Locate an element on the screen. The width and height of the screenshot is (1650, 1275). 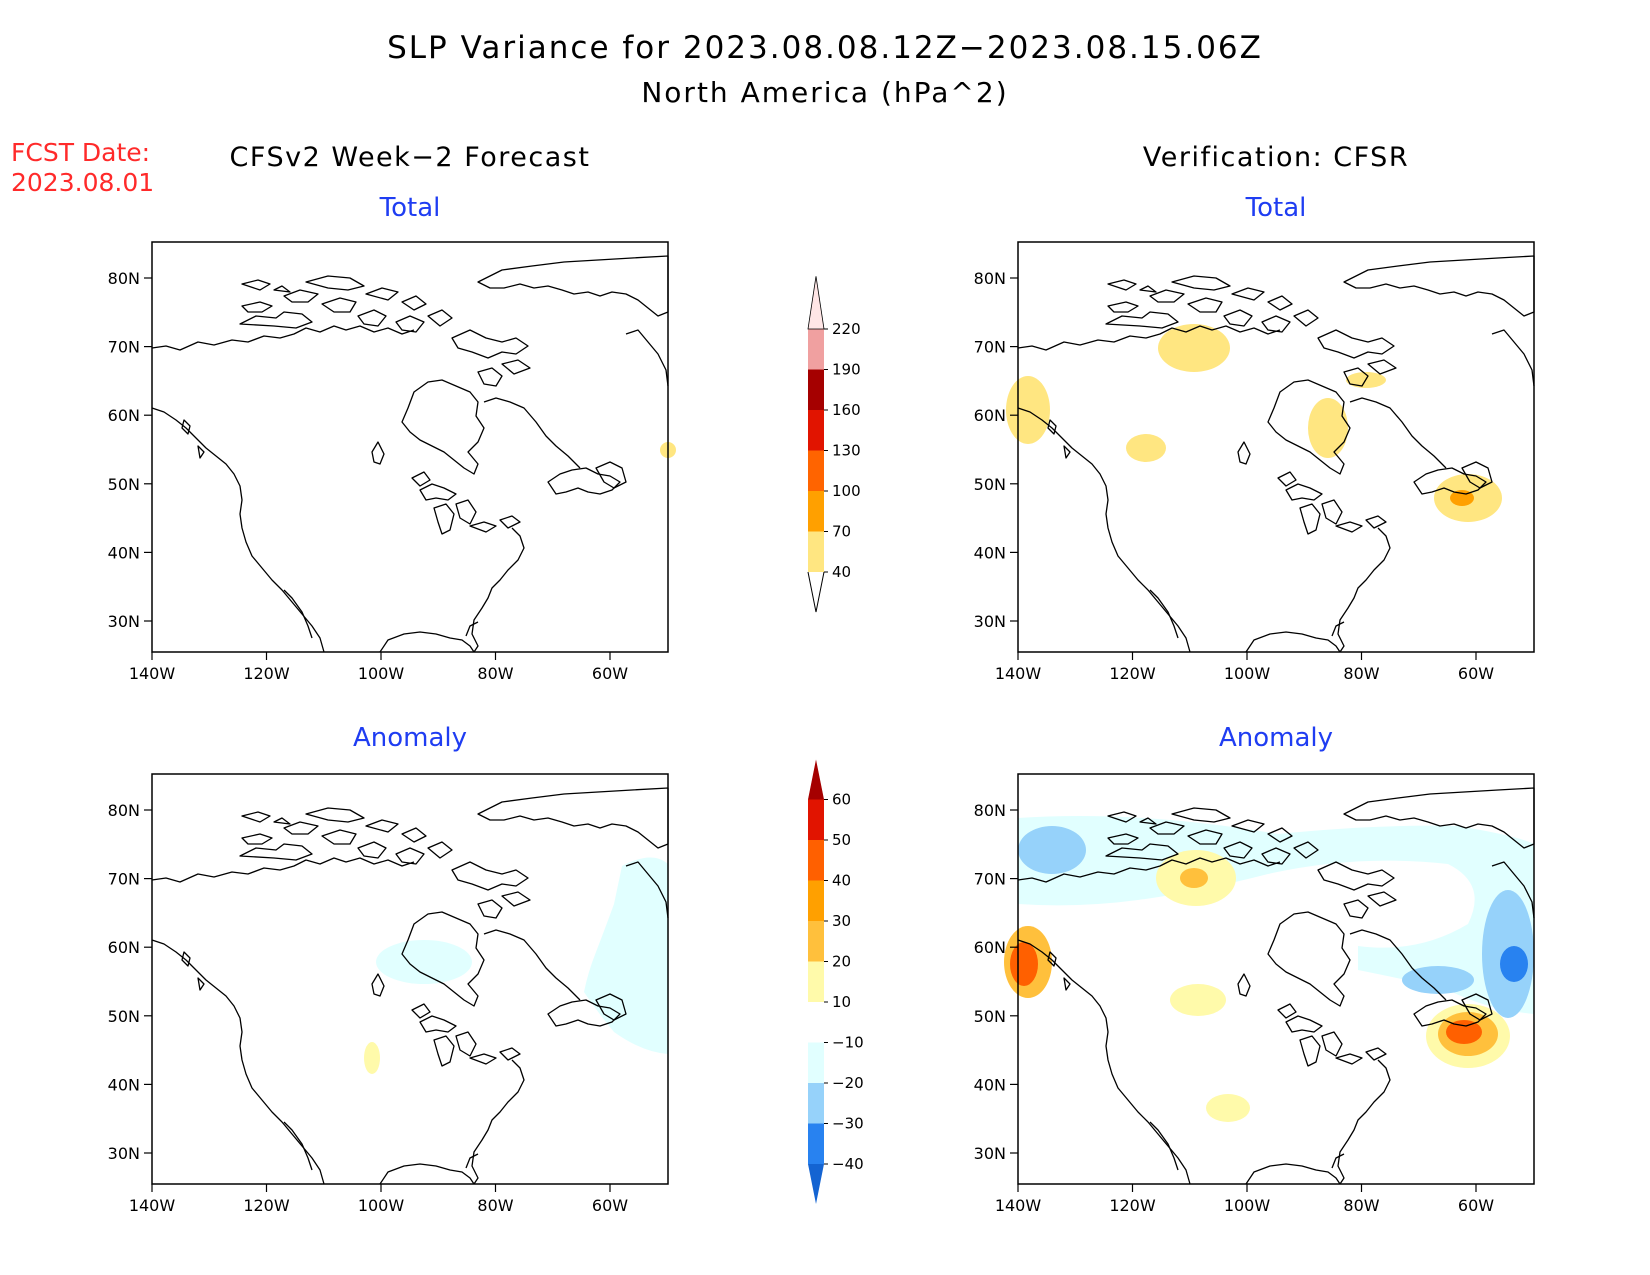
verification-total-title: Total is located at coordinates (1276, 208).